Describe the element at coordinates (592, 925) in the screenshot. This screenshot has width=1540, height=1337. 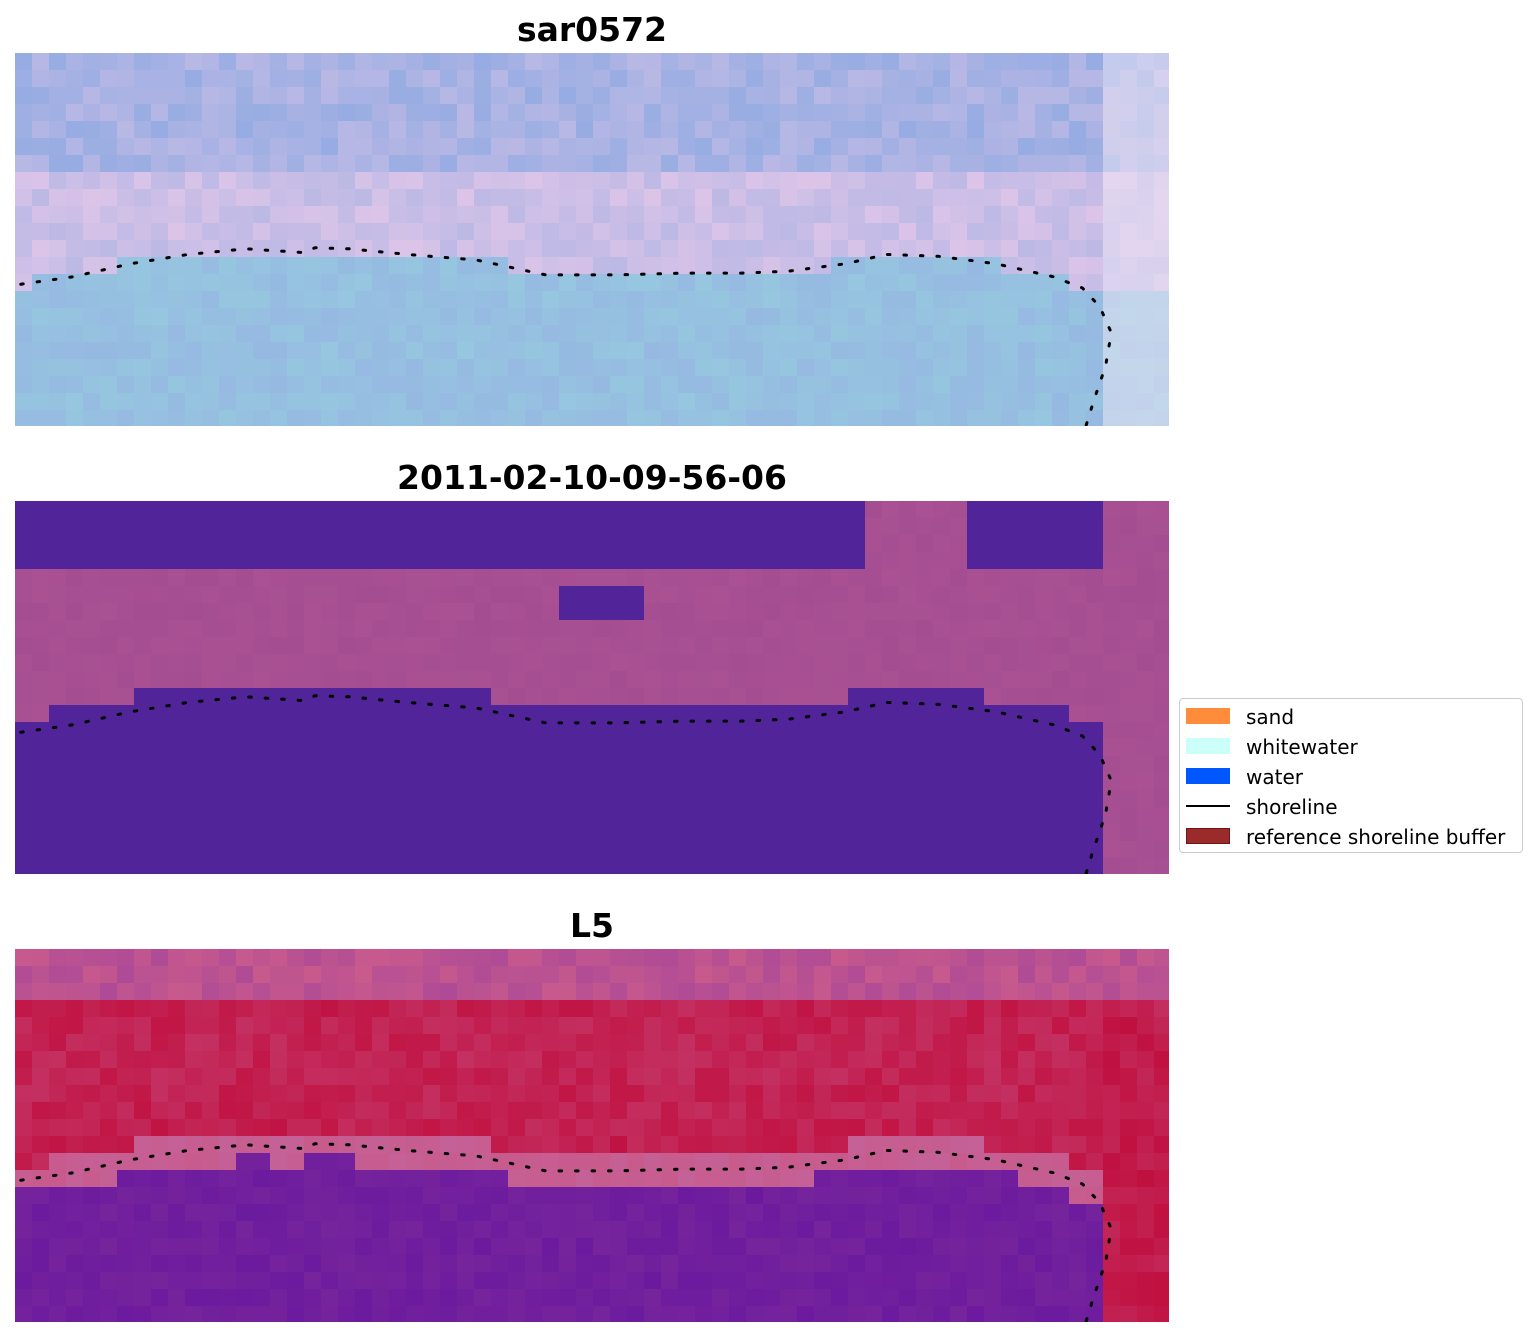
I see `panel-title-3: L5` at that location.